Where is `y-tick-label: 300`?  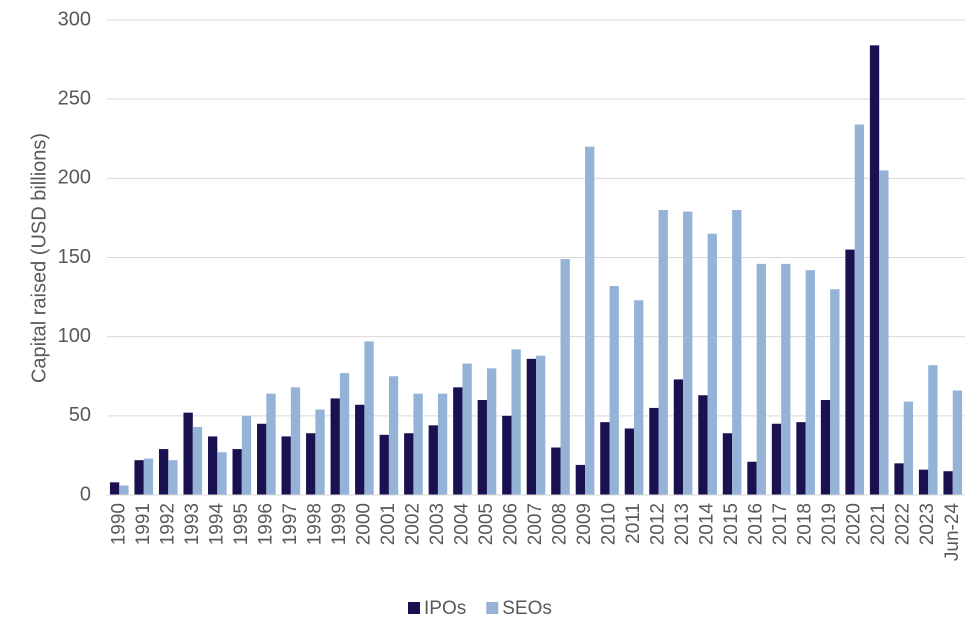 y-tick-label: 300 is located at coordinates (74, 19).